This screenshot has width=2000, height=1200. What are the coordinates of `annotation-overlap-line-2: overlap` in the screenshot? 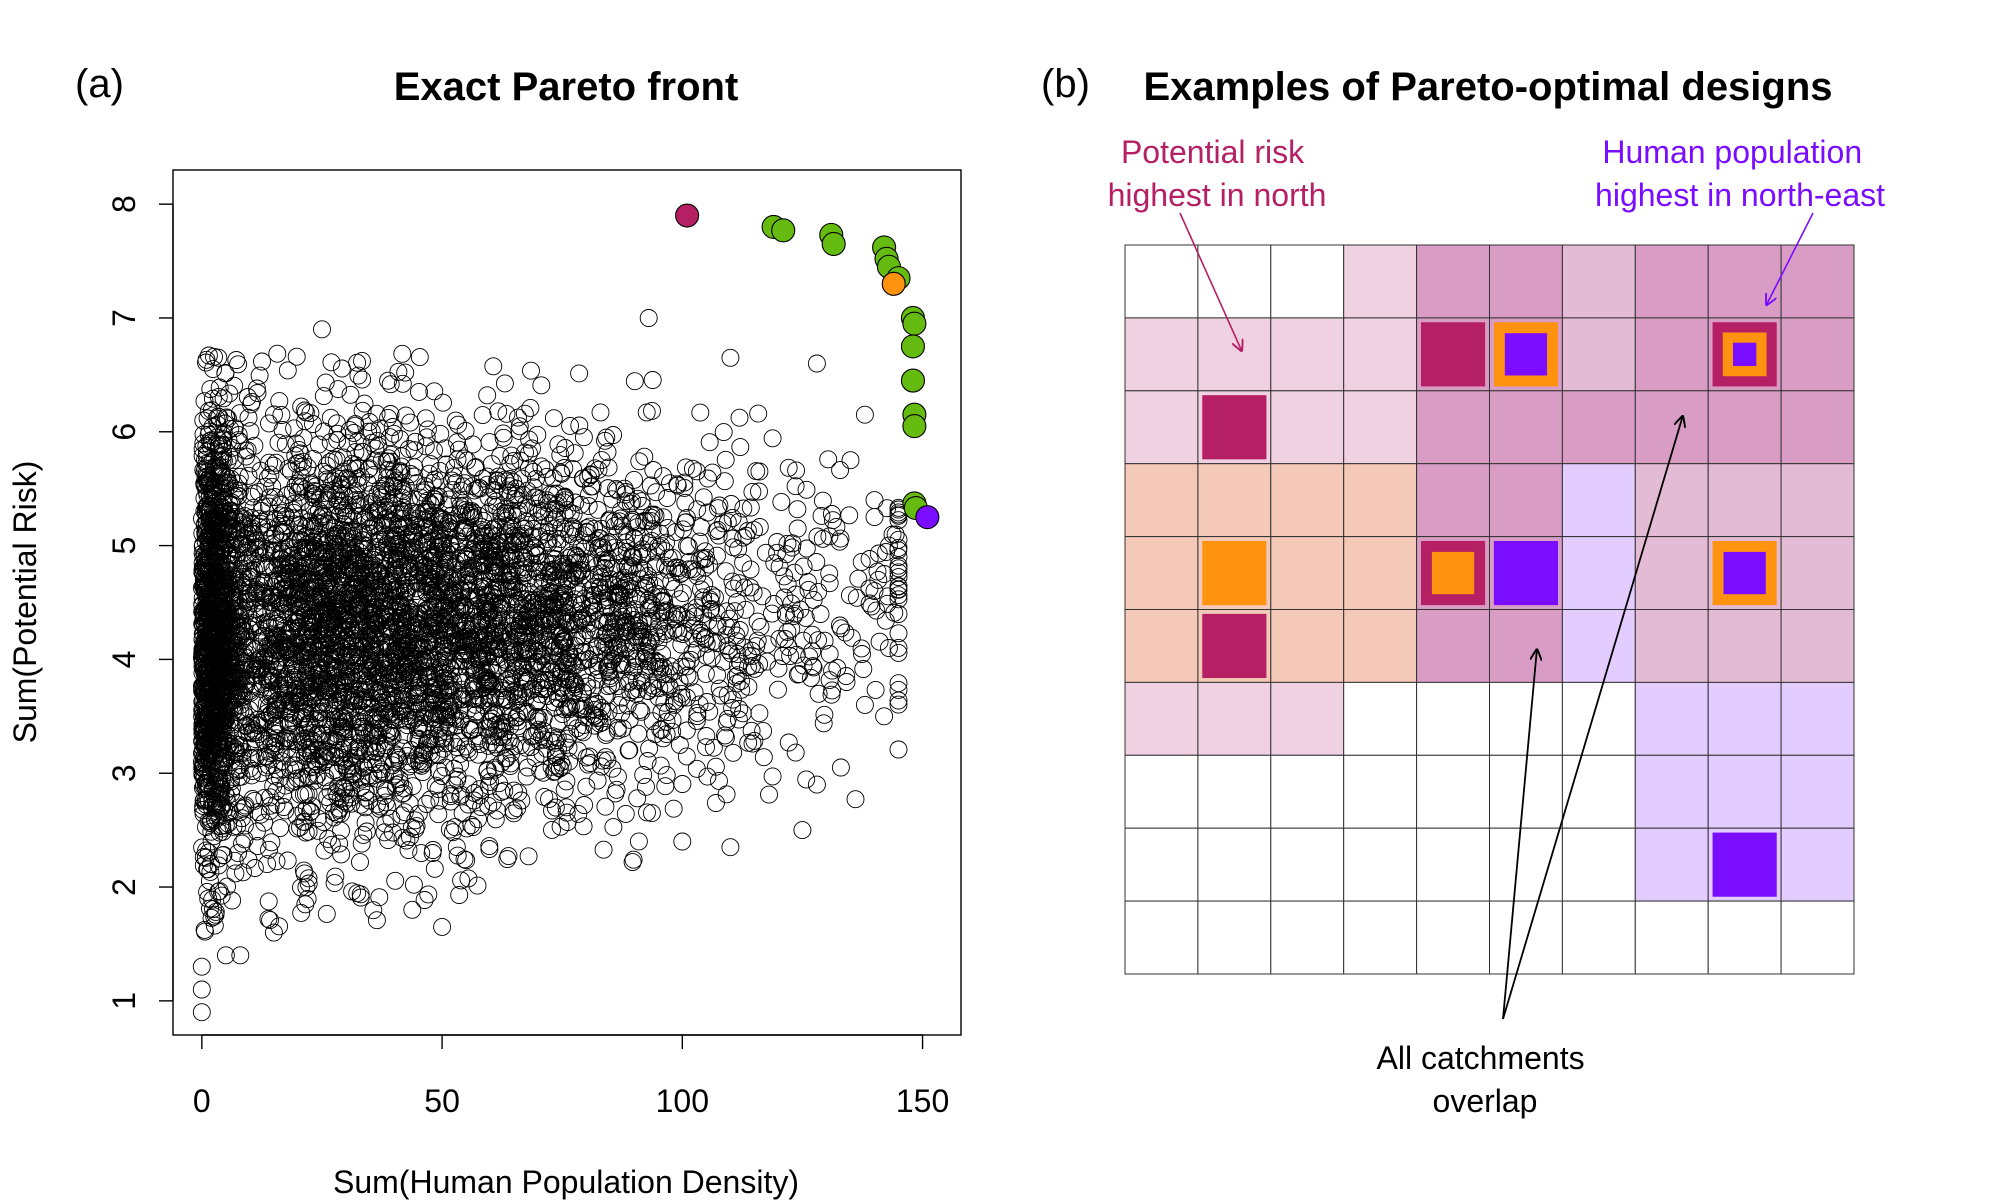 It's located at (1485, 1101).